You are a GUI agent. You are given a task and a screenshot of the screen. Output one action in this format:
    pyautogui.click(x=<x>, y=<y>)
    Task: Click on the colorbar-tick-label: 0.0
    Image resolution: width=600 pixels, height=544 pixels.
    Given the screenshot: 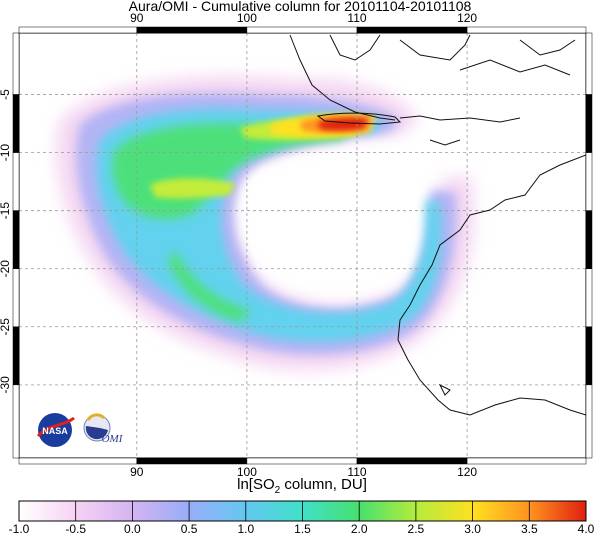 What is the action you would take?
    pyautogui.click(x=132, y=529)
    